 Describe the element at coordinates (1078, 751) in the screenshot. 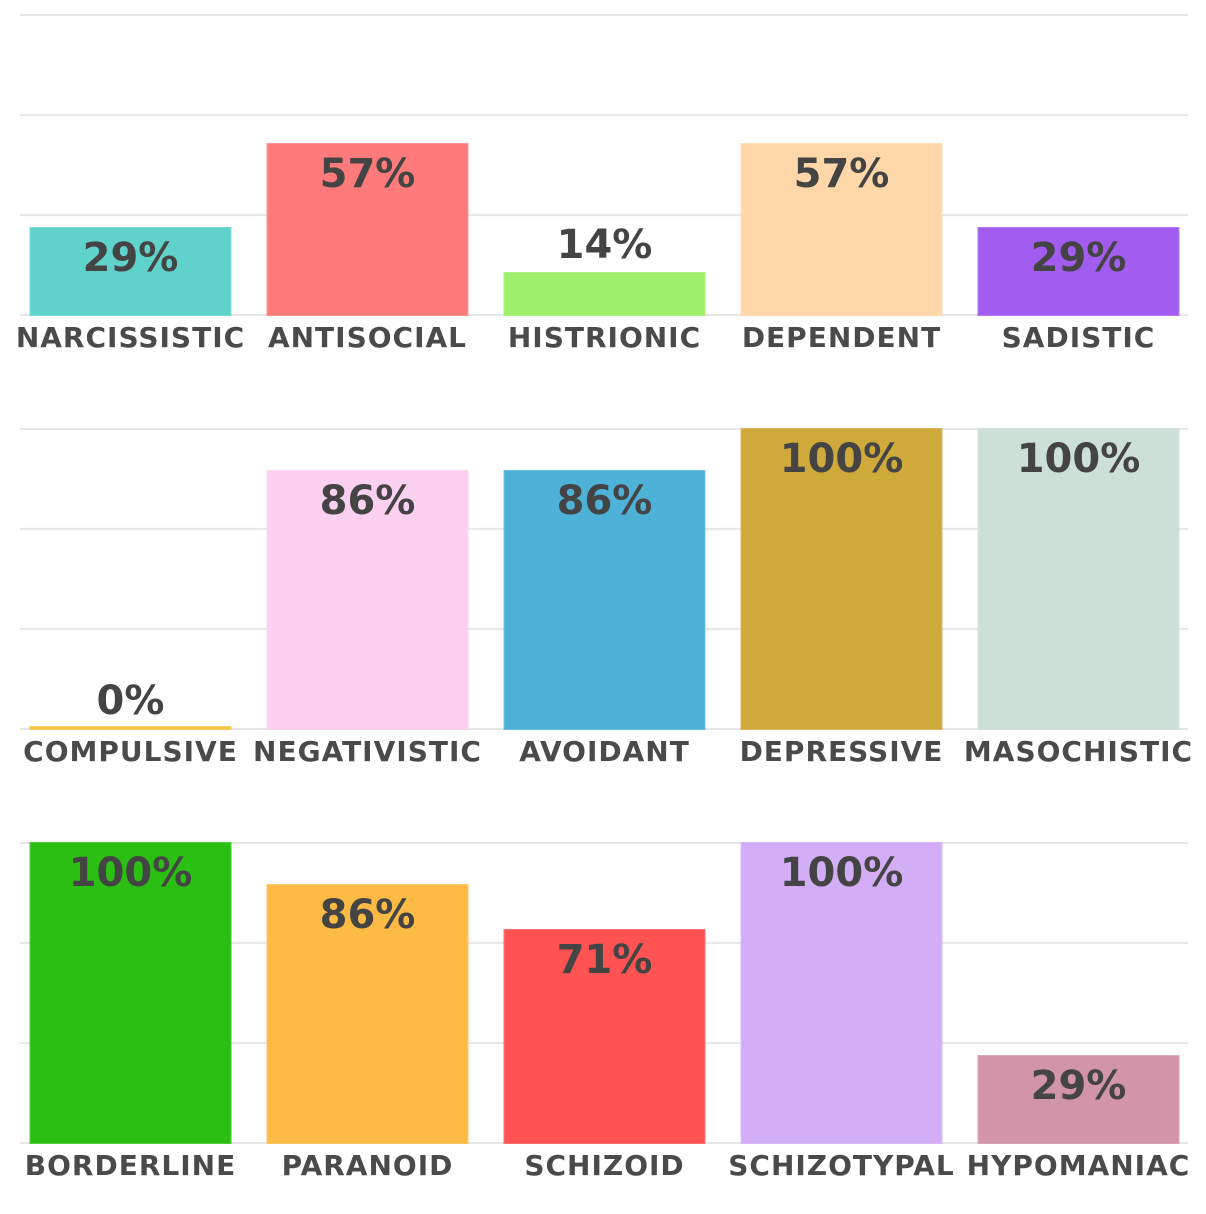

I see `category-label: MASOCHISTIC` at that location.